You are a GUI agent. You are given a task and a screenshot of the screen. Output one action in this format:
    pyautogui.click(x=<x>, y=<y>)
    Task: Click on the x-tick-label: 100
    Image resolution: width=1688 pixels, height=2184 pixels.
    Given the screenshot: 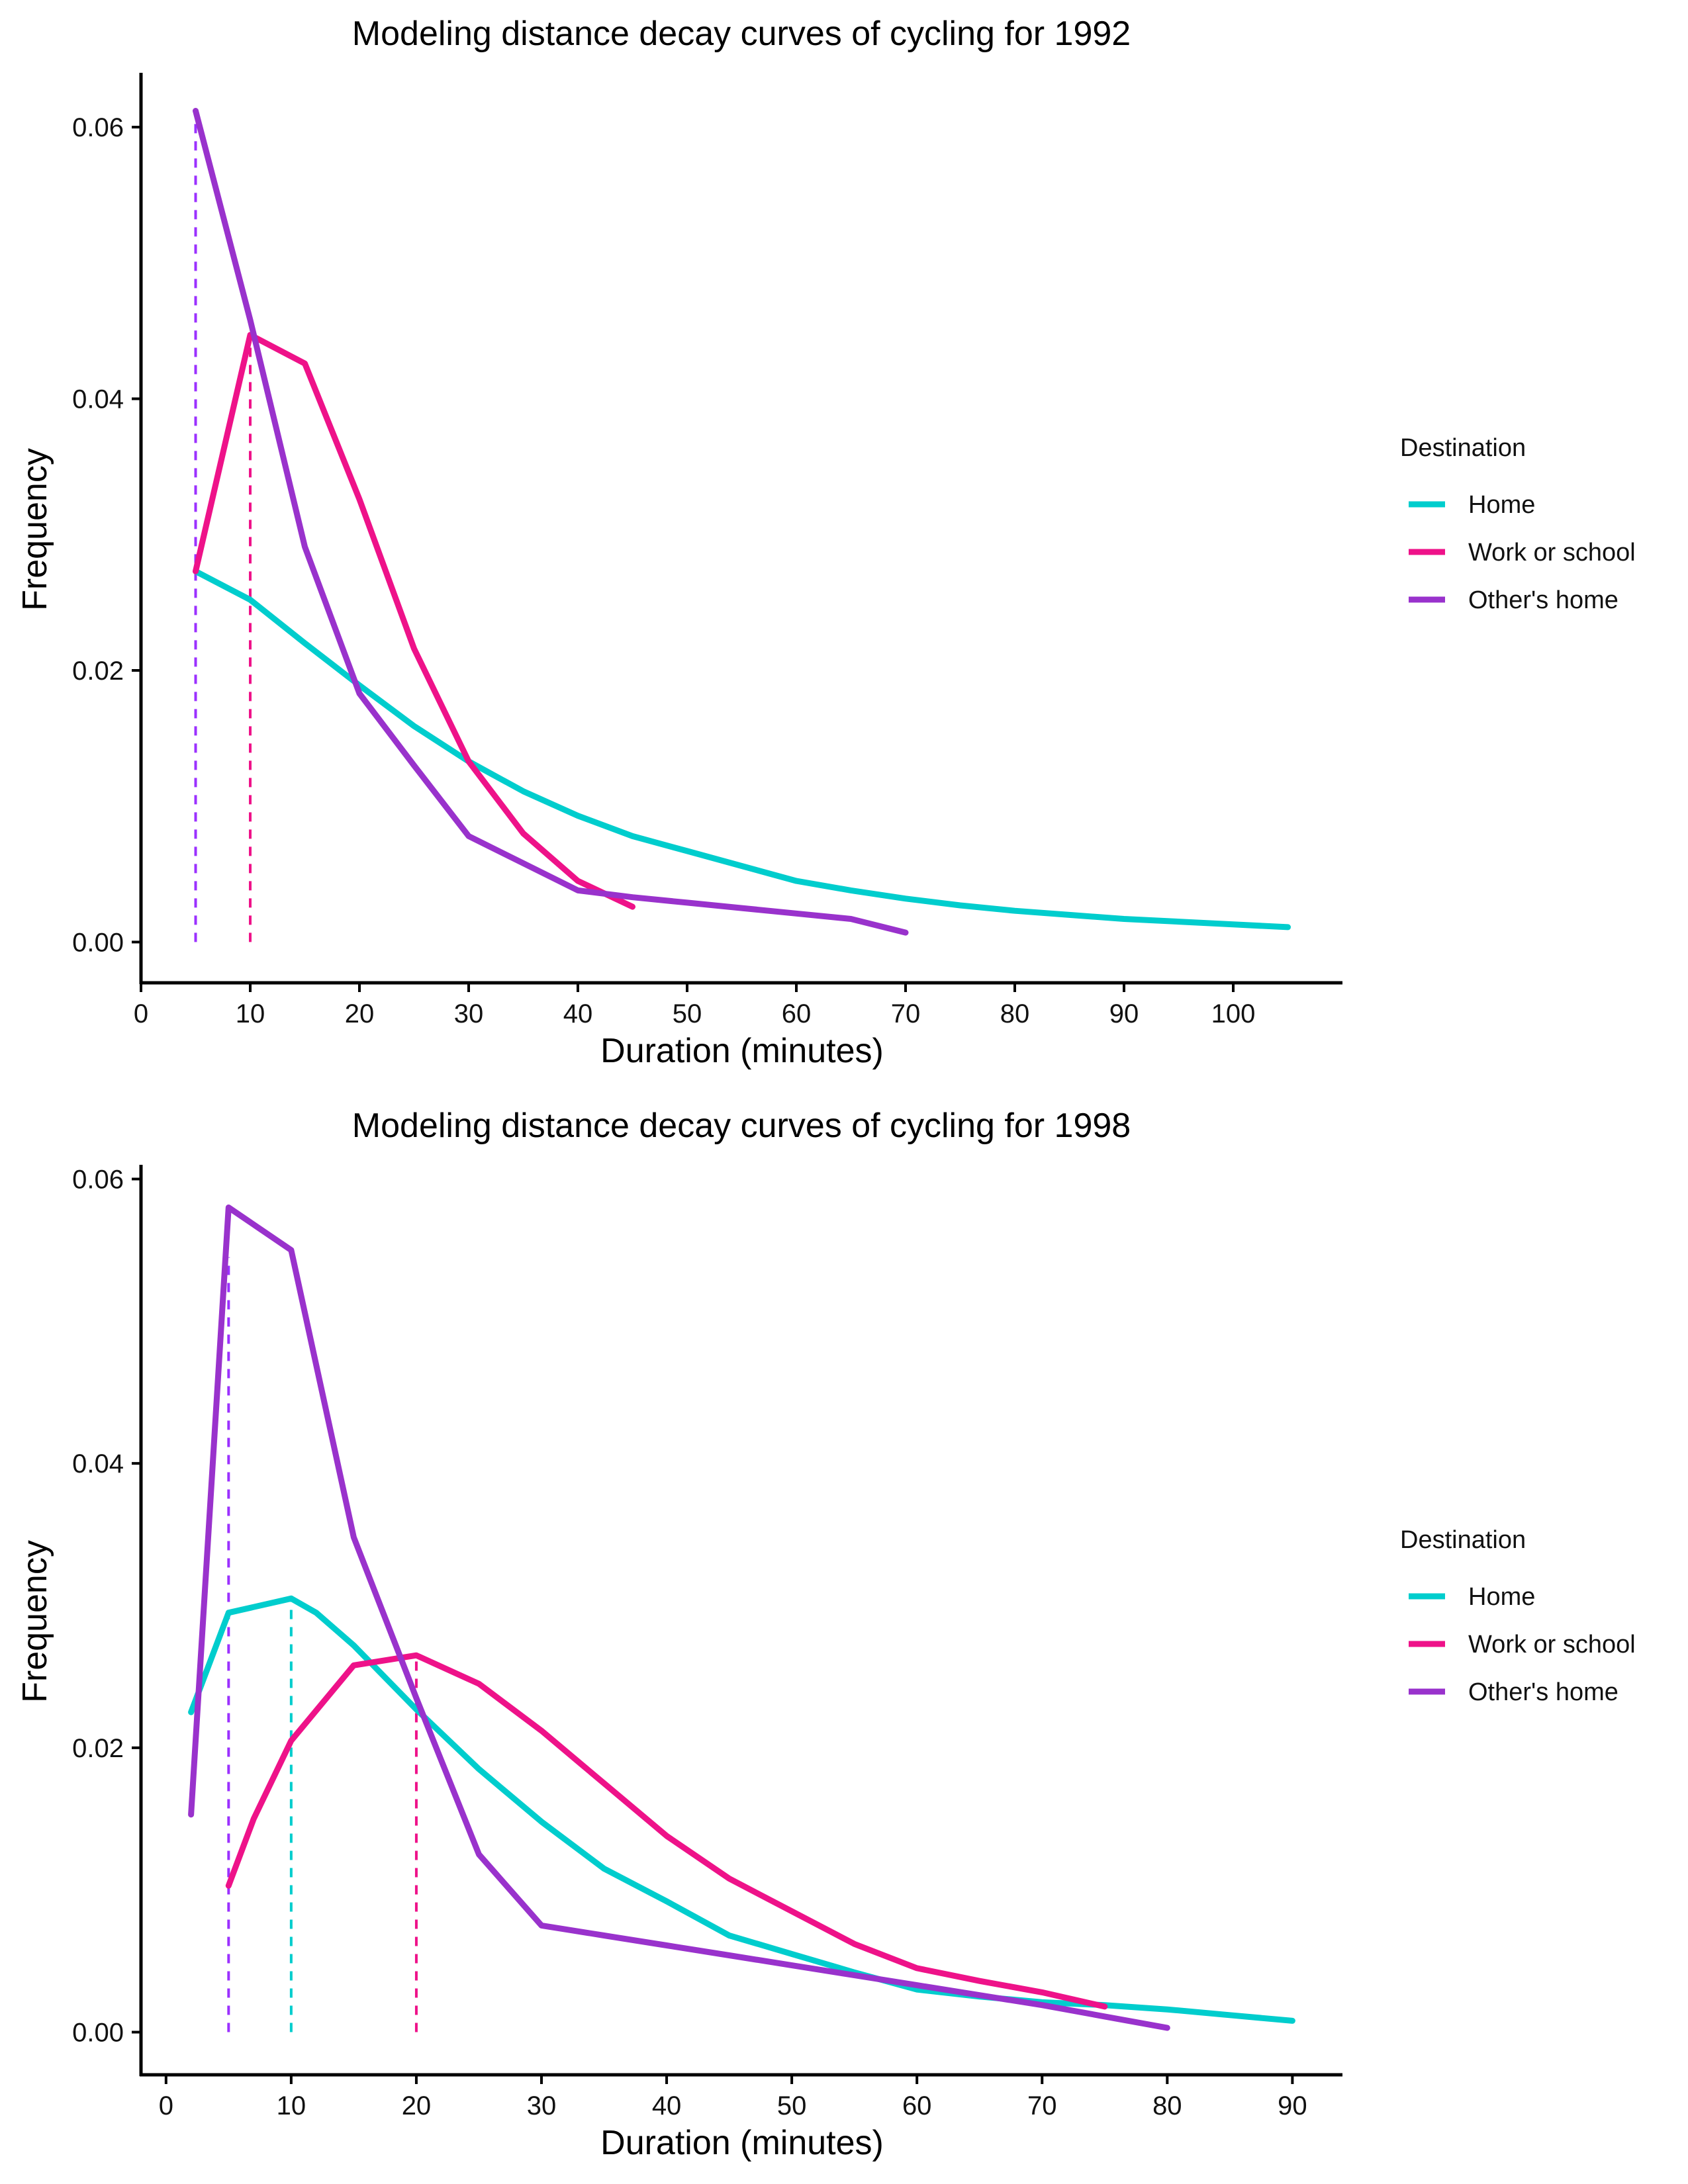 What is the action you would take?
    pyautogui.click(x=1233, y=1014)
    